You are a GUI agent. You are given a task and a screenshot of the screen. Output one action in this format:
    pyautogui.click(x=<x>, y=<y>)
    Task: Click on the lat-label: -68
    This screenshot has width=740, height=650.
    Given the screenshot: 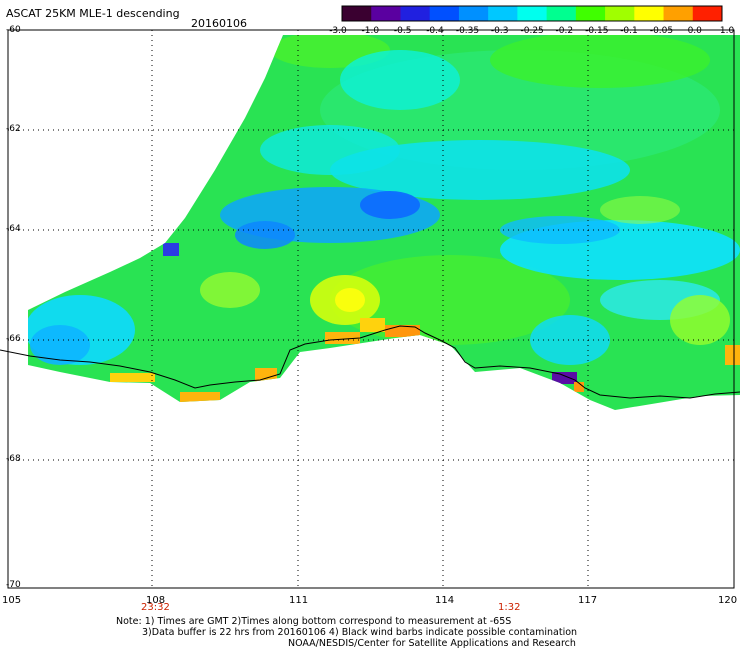 What is the action you would take?
    pyautogui.click(x=13, y=459)
    